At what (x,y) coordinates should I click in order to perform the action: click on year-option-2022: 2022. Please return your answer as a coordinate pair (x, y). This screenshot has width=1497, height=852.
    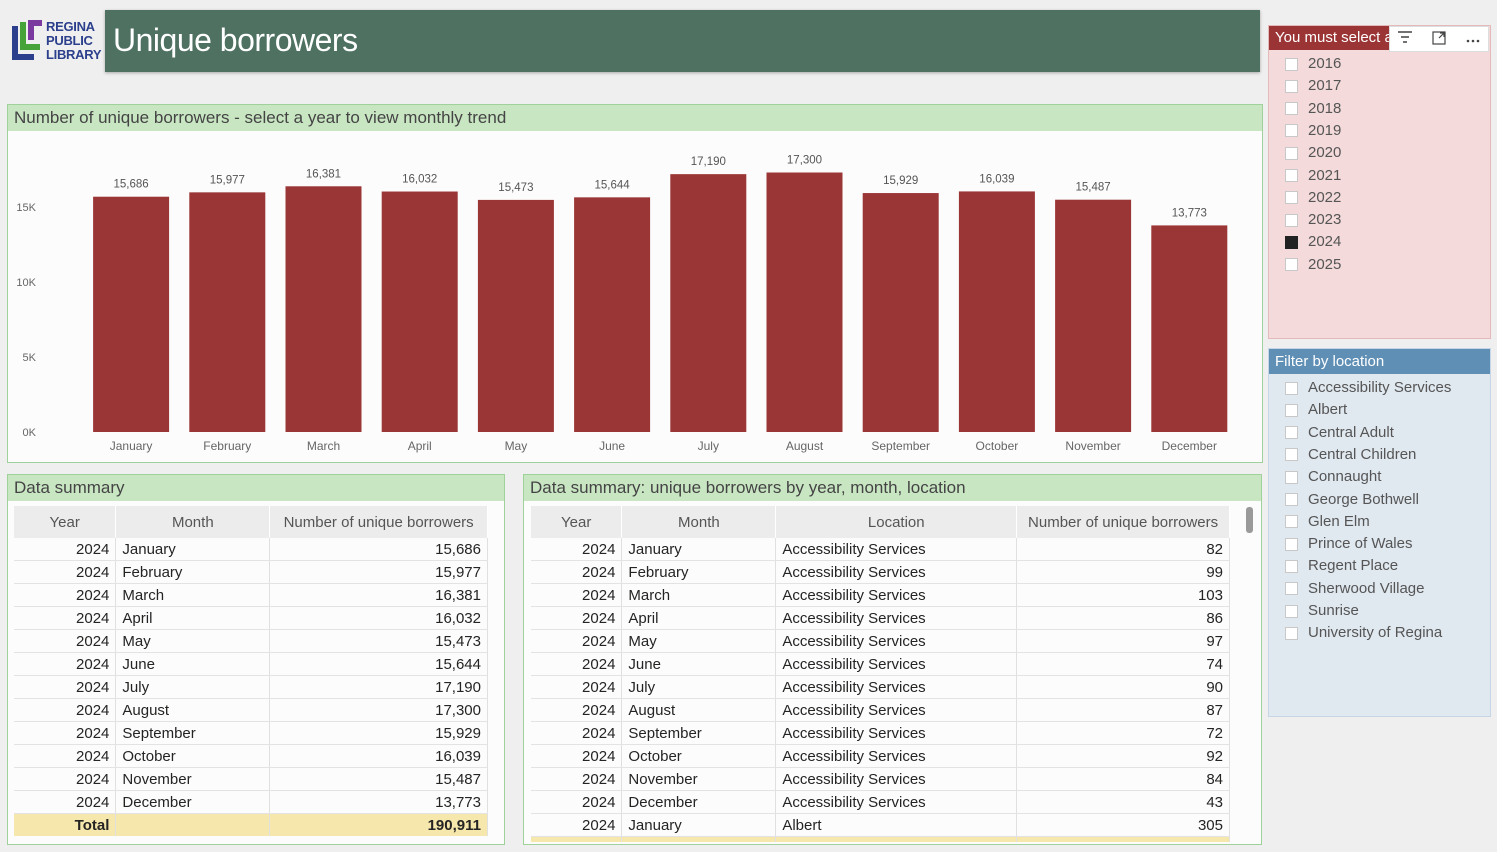
    Looking at the image, I should click on (1313, 198).